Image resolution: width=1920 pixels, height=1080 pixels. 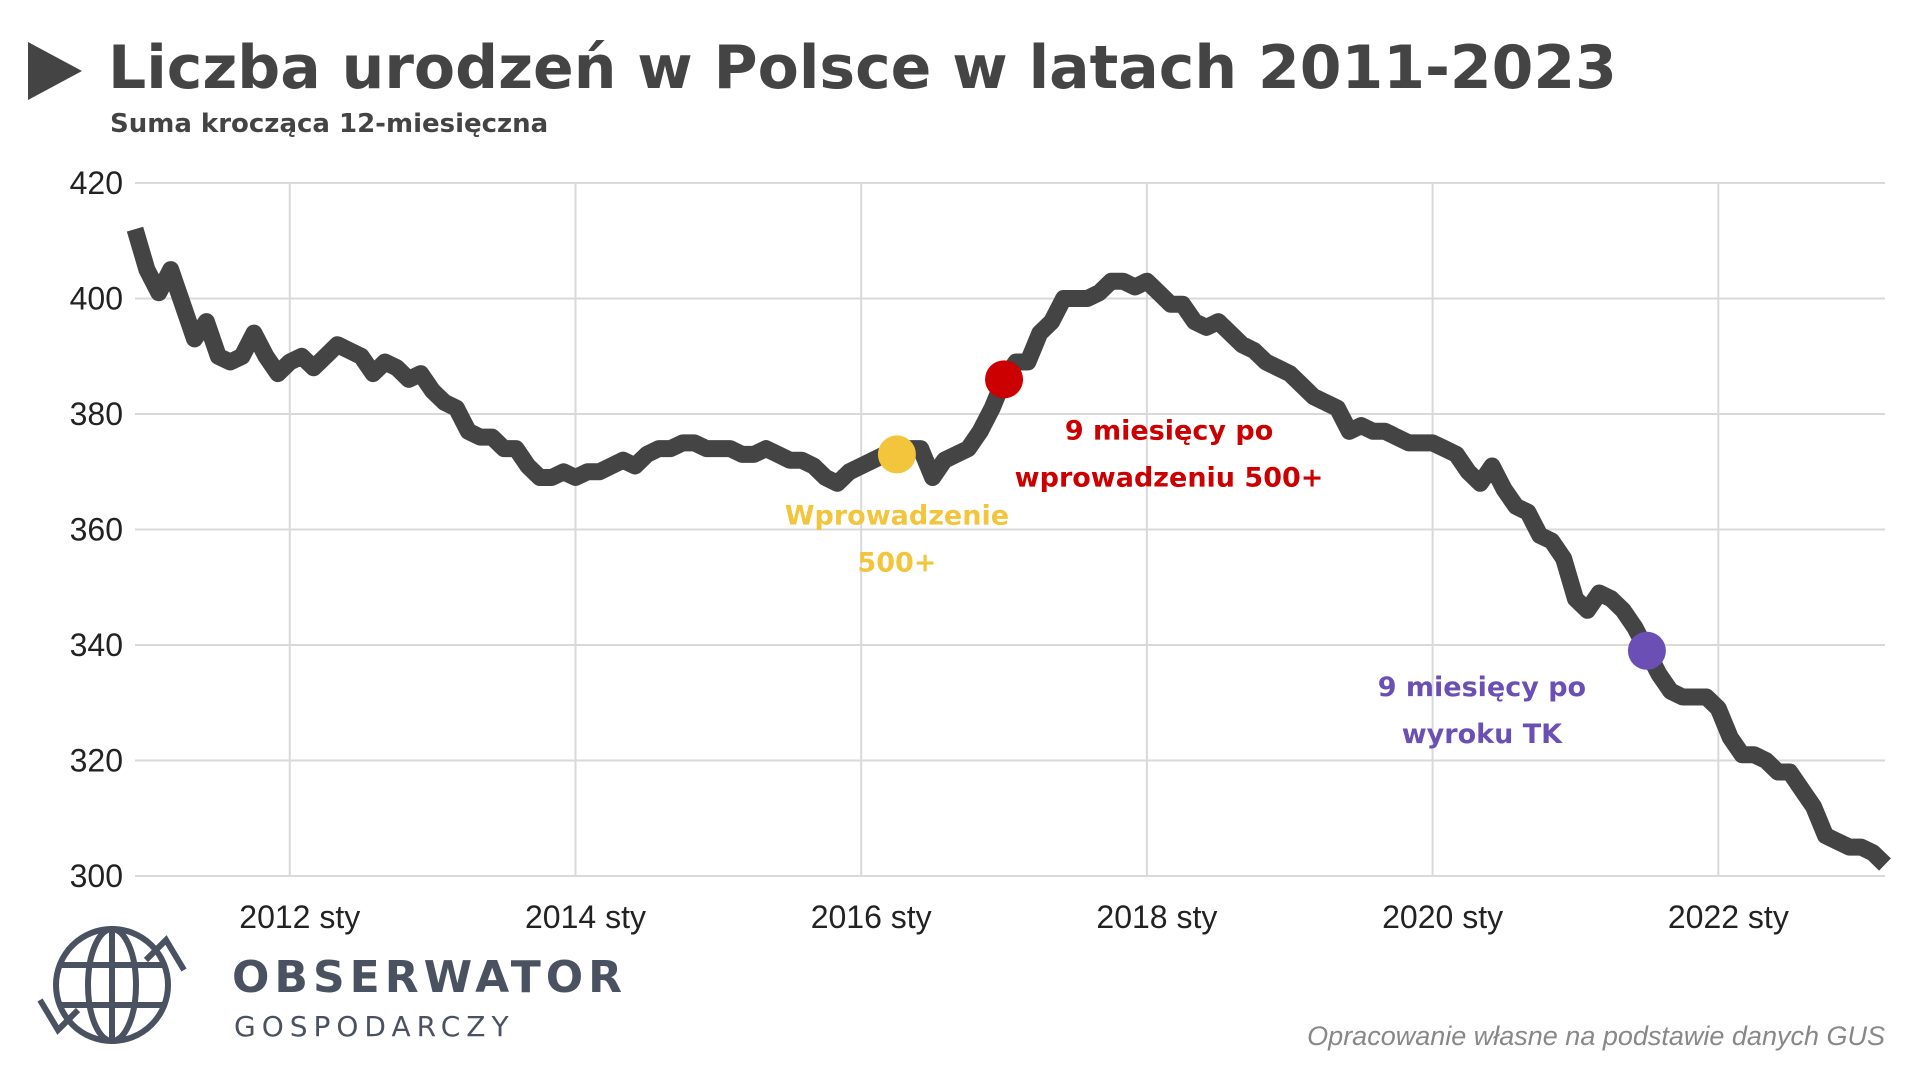 What do you see at coordinates (96, 183) in the screenshot?
I see `y-tick-label: 420` at bounding box center [96, 183].